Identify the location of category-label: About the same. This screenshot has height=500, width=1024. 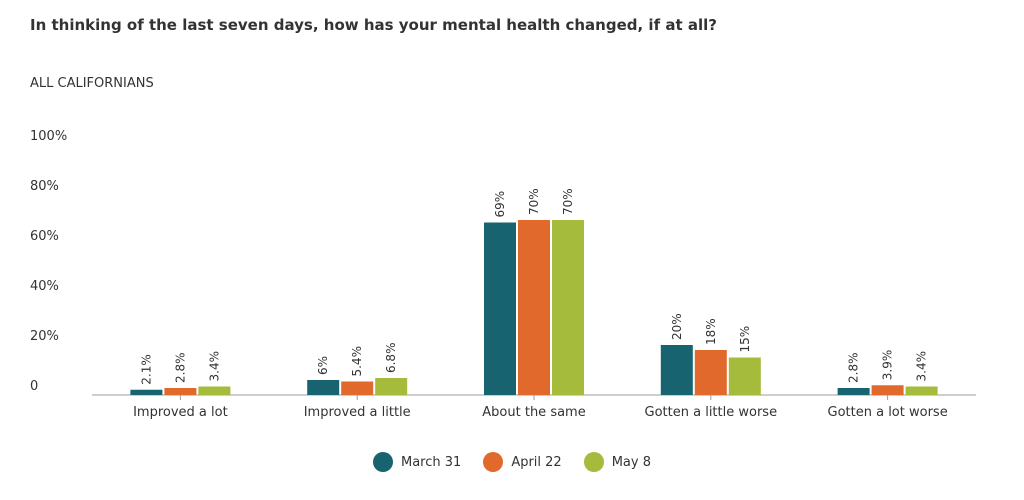
(533, 412).